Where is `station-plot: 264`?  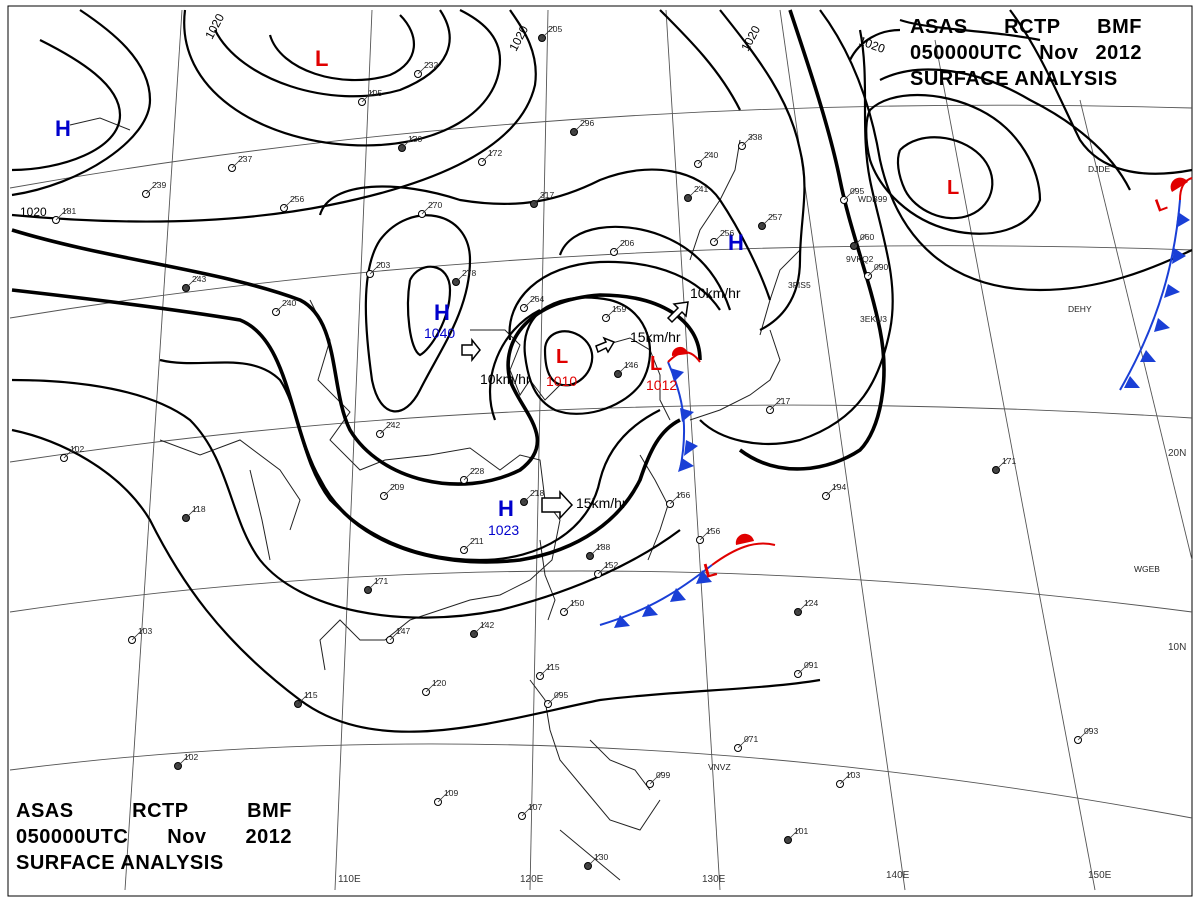
station-plot: 264 is located at coordinates (532, 303).